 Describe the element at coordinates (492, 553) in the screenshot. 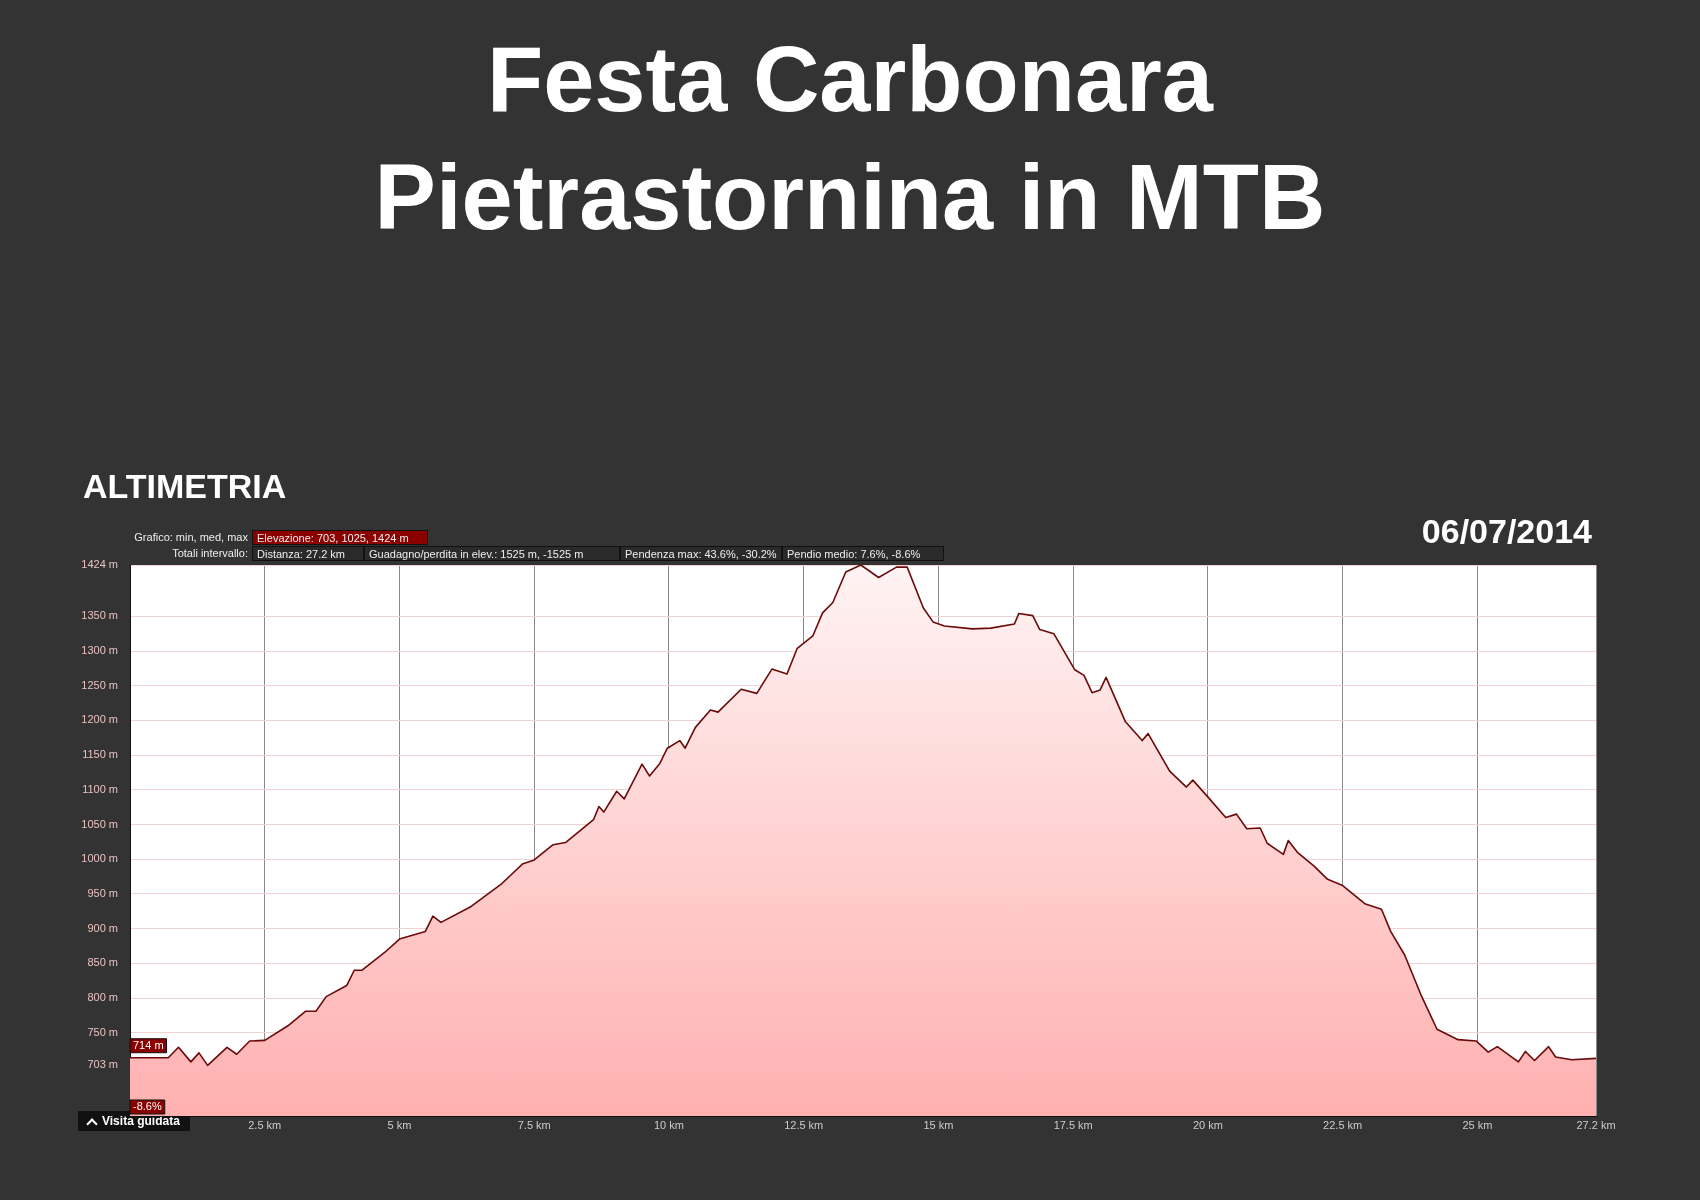

I see `text: Guadagno/perdita in elev.: 1525 m, -1525 m` at that location.